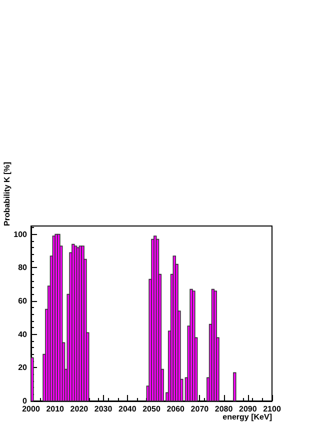  Describe the element at coordinates (31, 409) in the screenshot. I see `x-tick-label: 2000` at that location.